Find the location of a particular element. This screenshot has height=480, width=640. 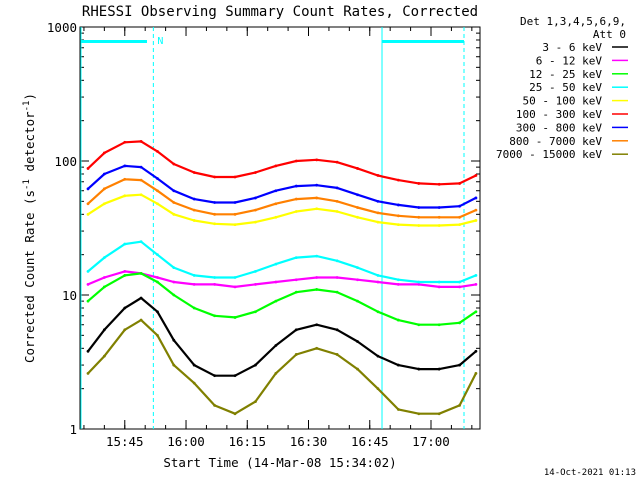

night-flag-label: N is located at coordinates (160, 41).